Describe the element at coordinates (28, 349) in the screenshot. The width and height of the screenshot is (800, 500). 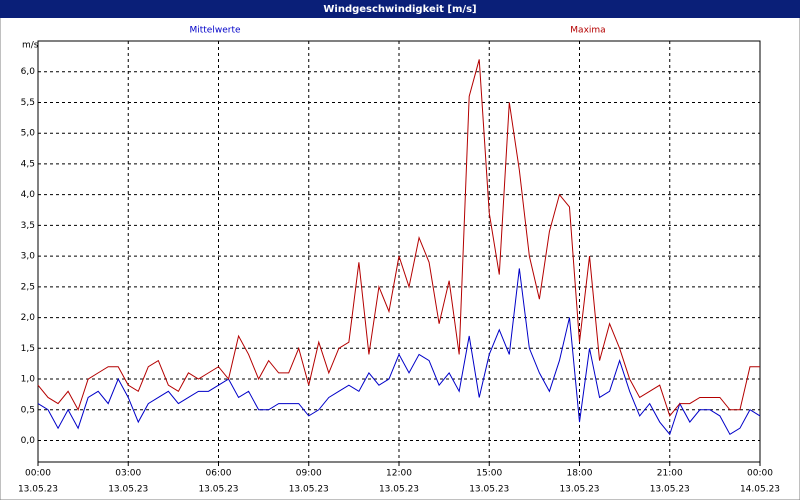
I see `y-tick-label: 1,5` at that location.